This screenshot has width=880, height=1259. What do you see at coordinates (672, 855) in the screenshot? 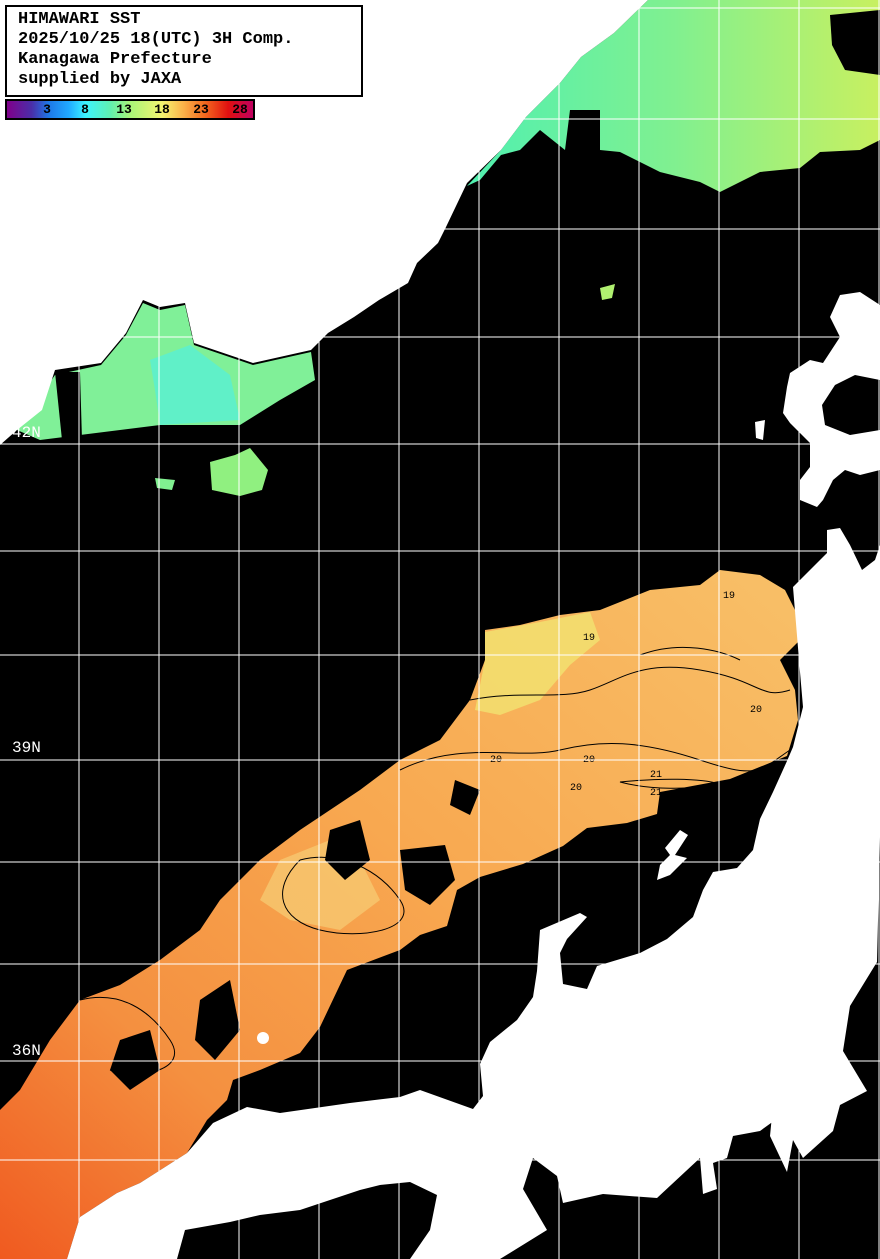
I see `land-sado-island` at bounding box center [672, 855].